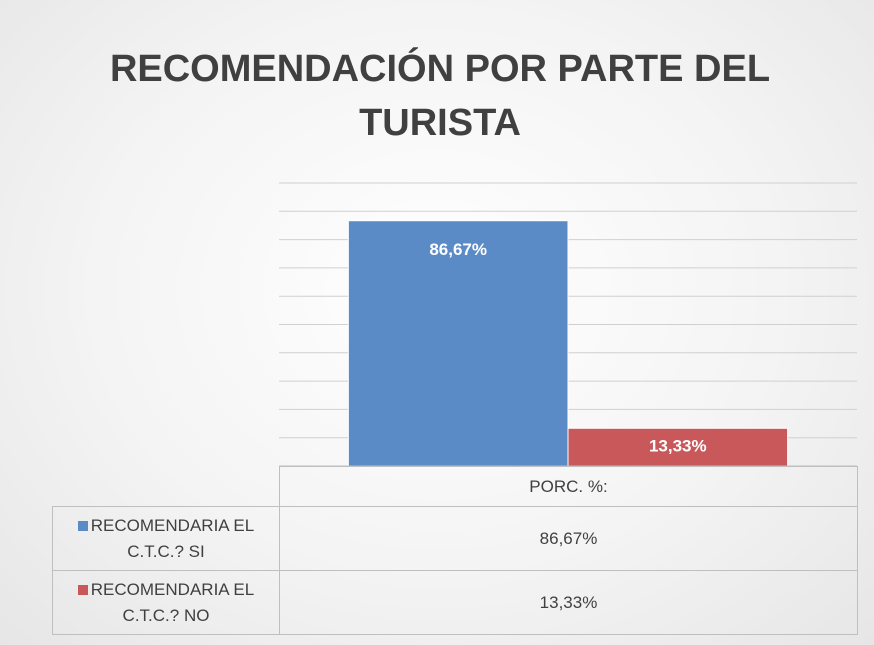  Describe the element at coordinates (440, 96) in the screenshot. I see `chart-title: RECOMENDACIÓN POR PARTE DEL TURISTA` at that location.